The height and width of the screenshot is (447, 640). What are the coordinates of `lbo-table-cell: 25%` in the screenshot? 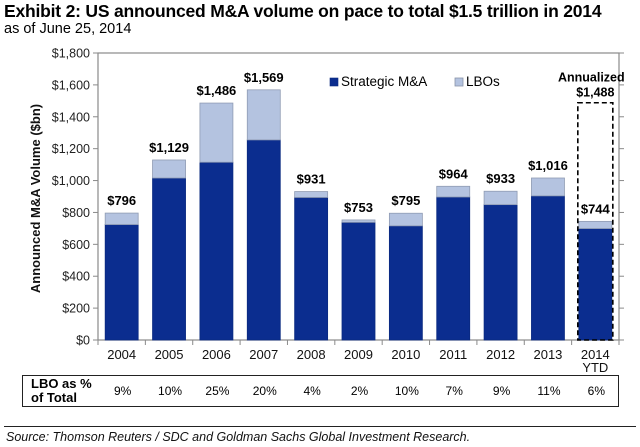 It's located at (217, 391).